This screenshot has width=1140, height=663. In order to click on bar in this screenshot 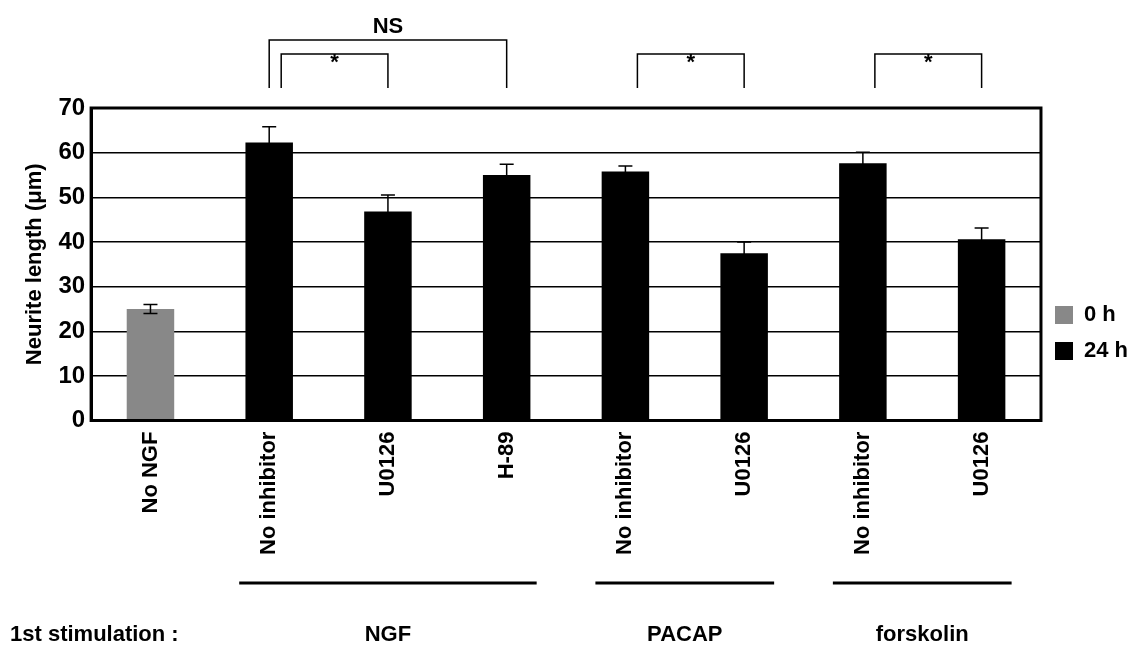, I will do `click(150, 364)`.